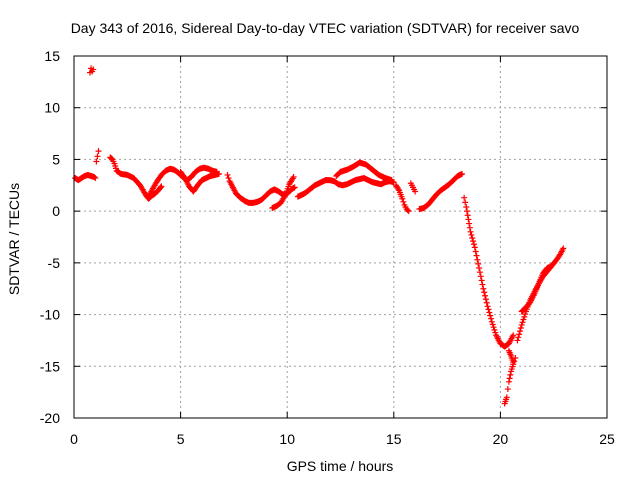 This screenshot has height=480, width=640. What do you see at coordinates (74, 439) in the screenshot?
I see `x-tick-label: 0` at bounding box center [74, 439].